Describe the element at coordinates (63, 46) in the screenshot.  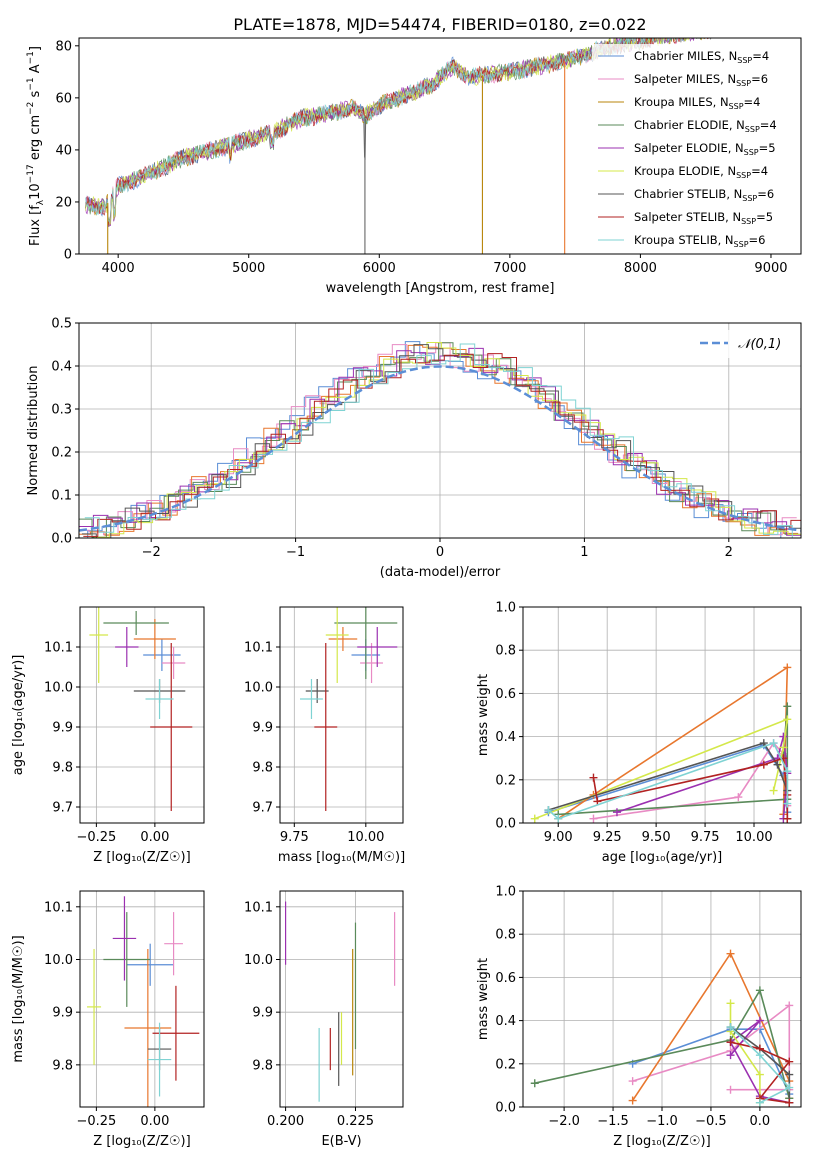
I see `y-tick-label: 80` at that location.